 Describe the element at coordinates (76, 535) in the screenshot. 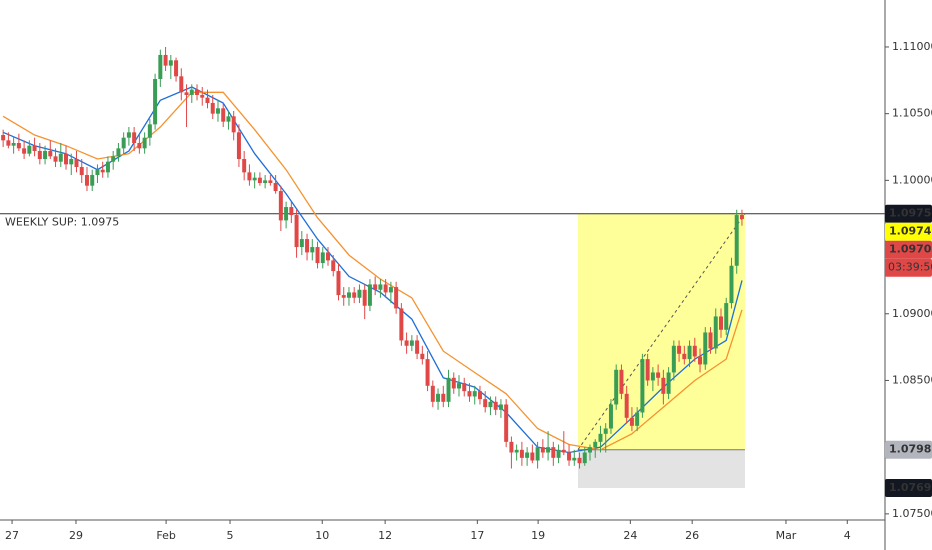

I see `x-tick-label: 29` at that location.